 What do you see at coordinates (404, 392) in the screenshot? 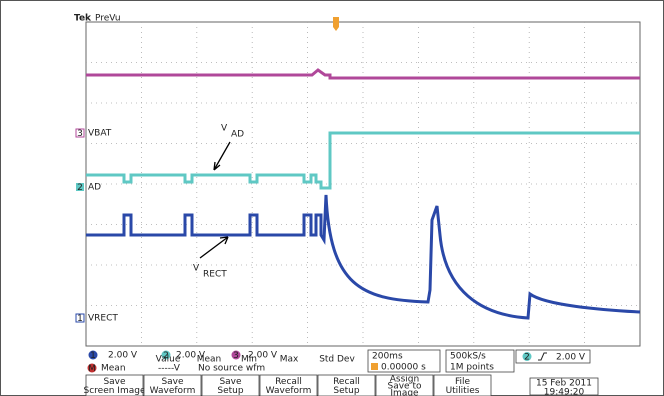
I see `softkey-label: Image` at bounding box center [404, 392].